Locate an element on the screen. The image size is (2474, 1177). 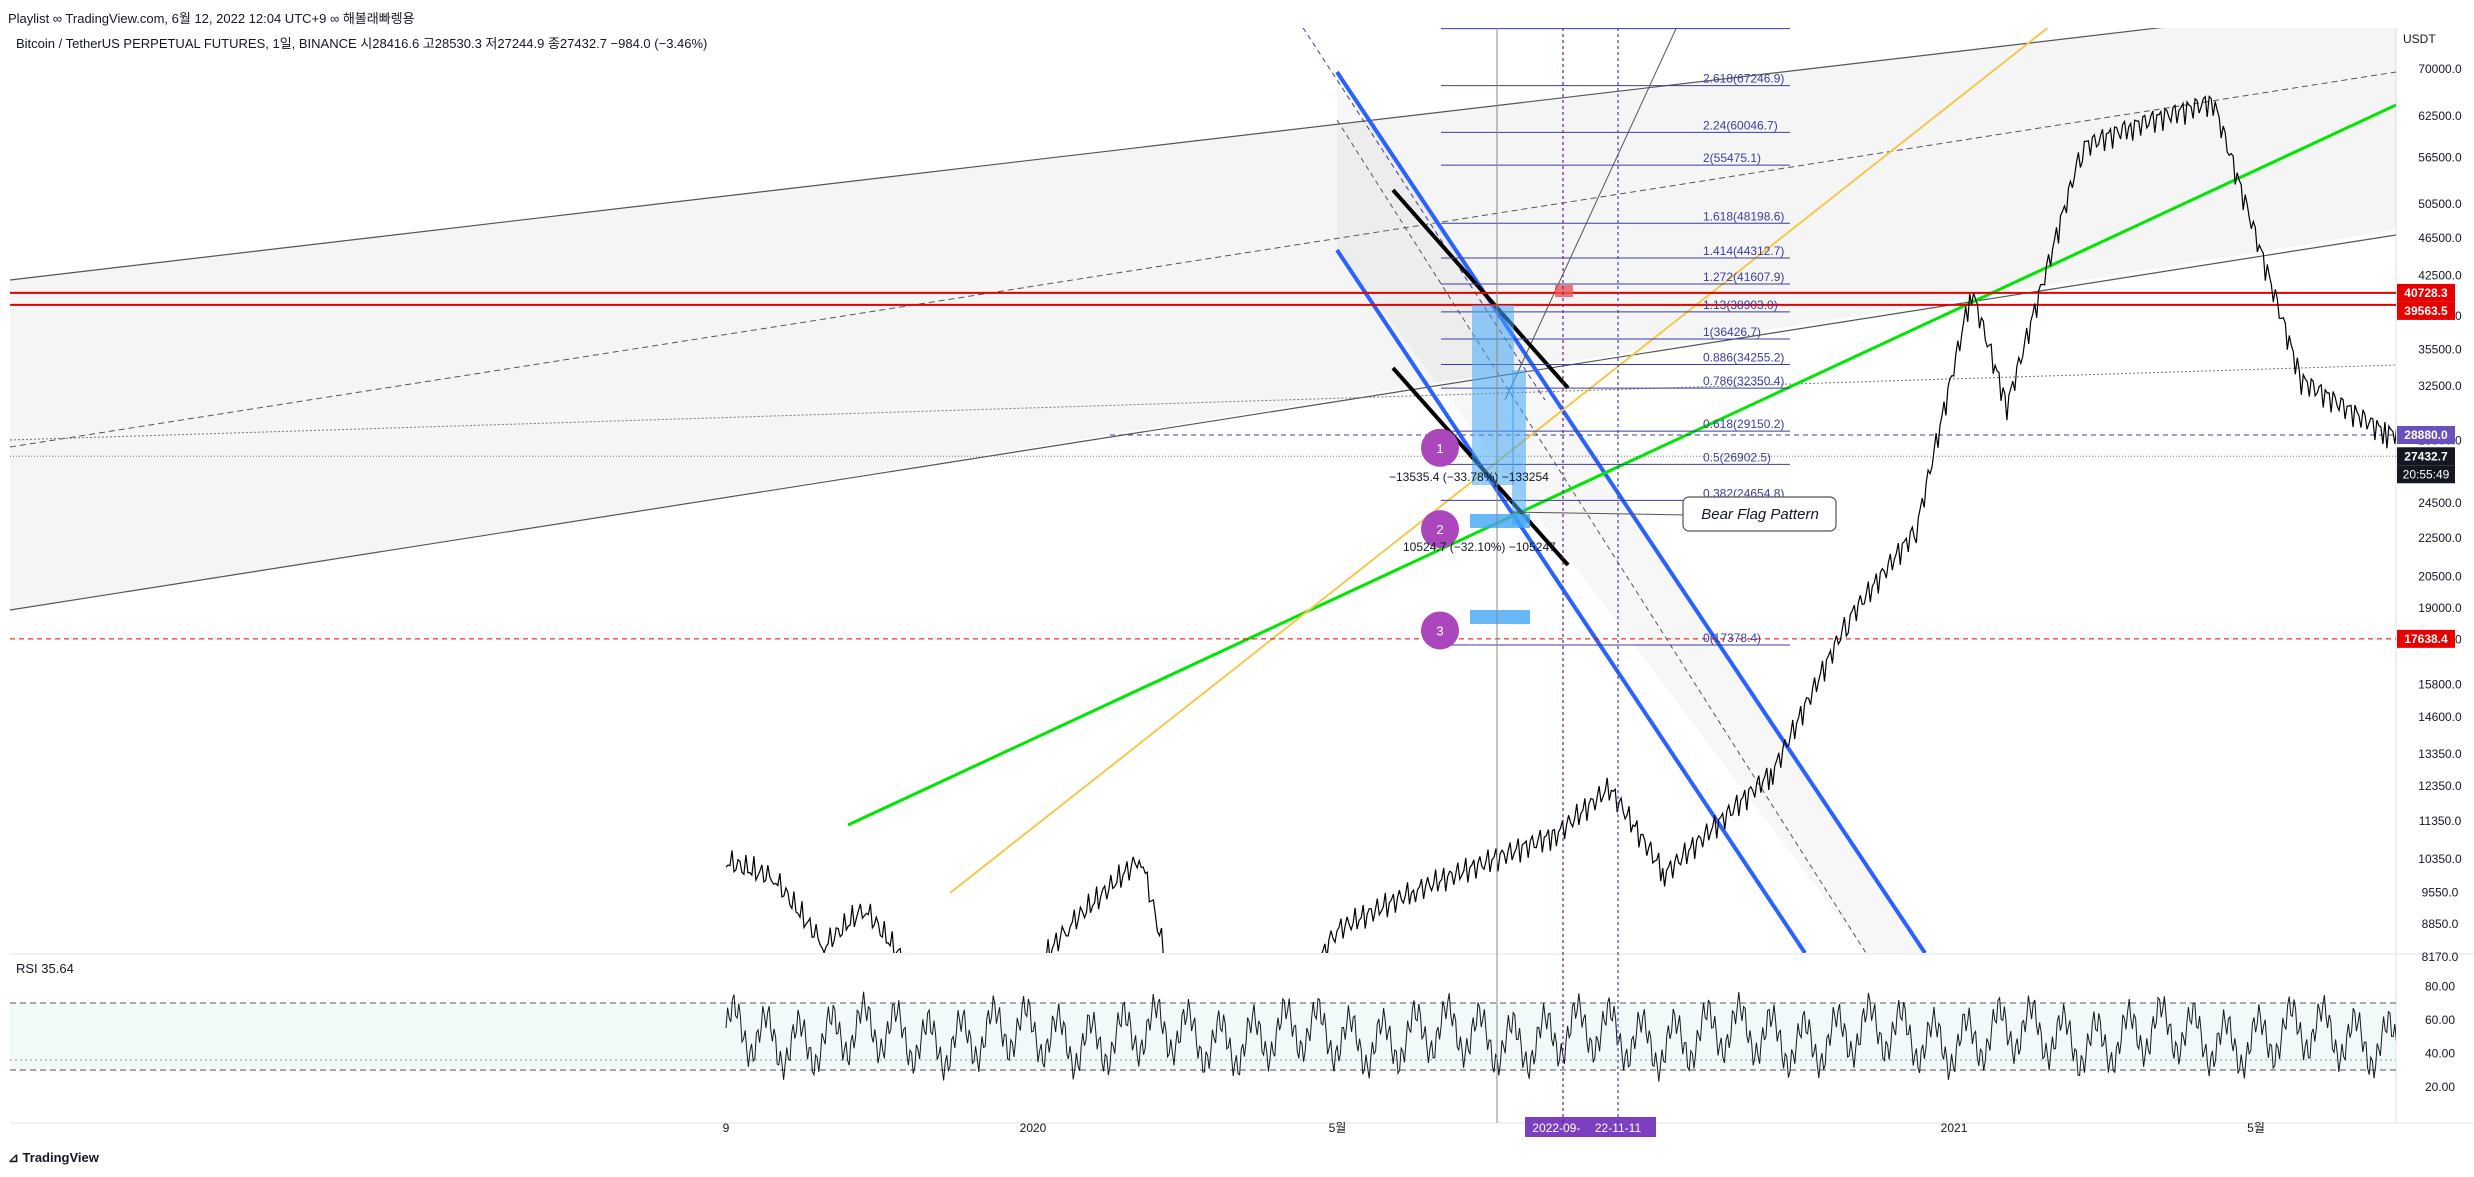
step-marker-3: 3 is located at coordinates (1440, 630).